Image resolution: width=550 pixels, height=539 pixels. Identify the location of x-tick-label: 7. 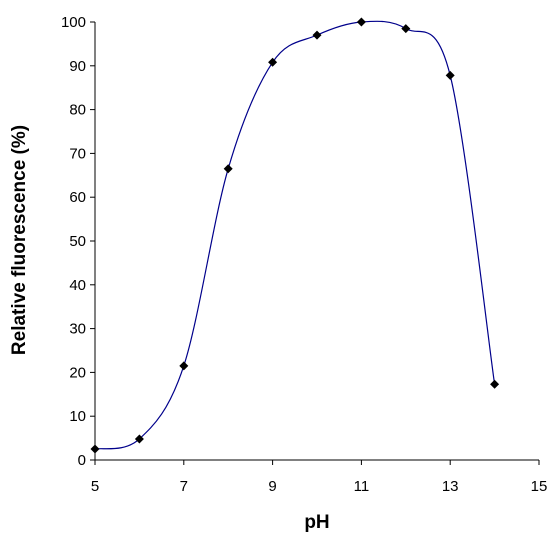
(184, 486).